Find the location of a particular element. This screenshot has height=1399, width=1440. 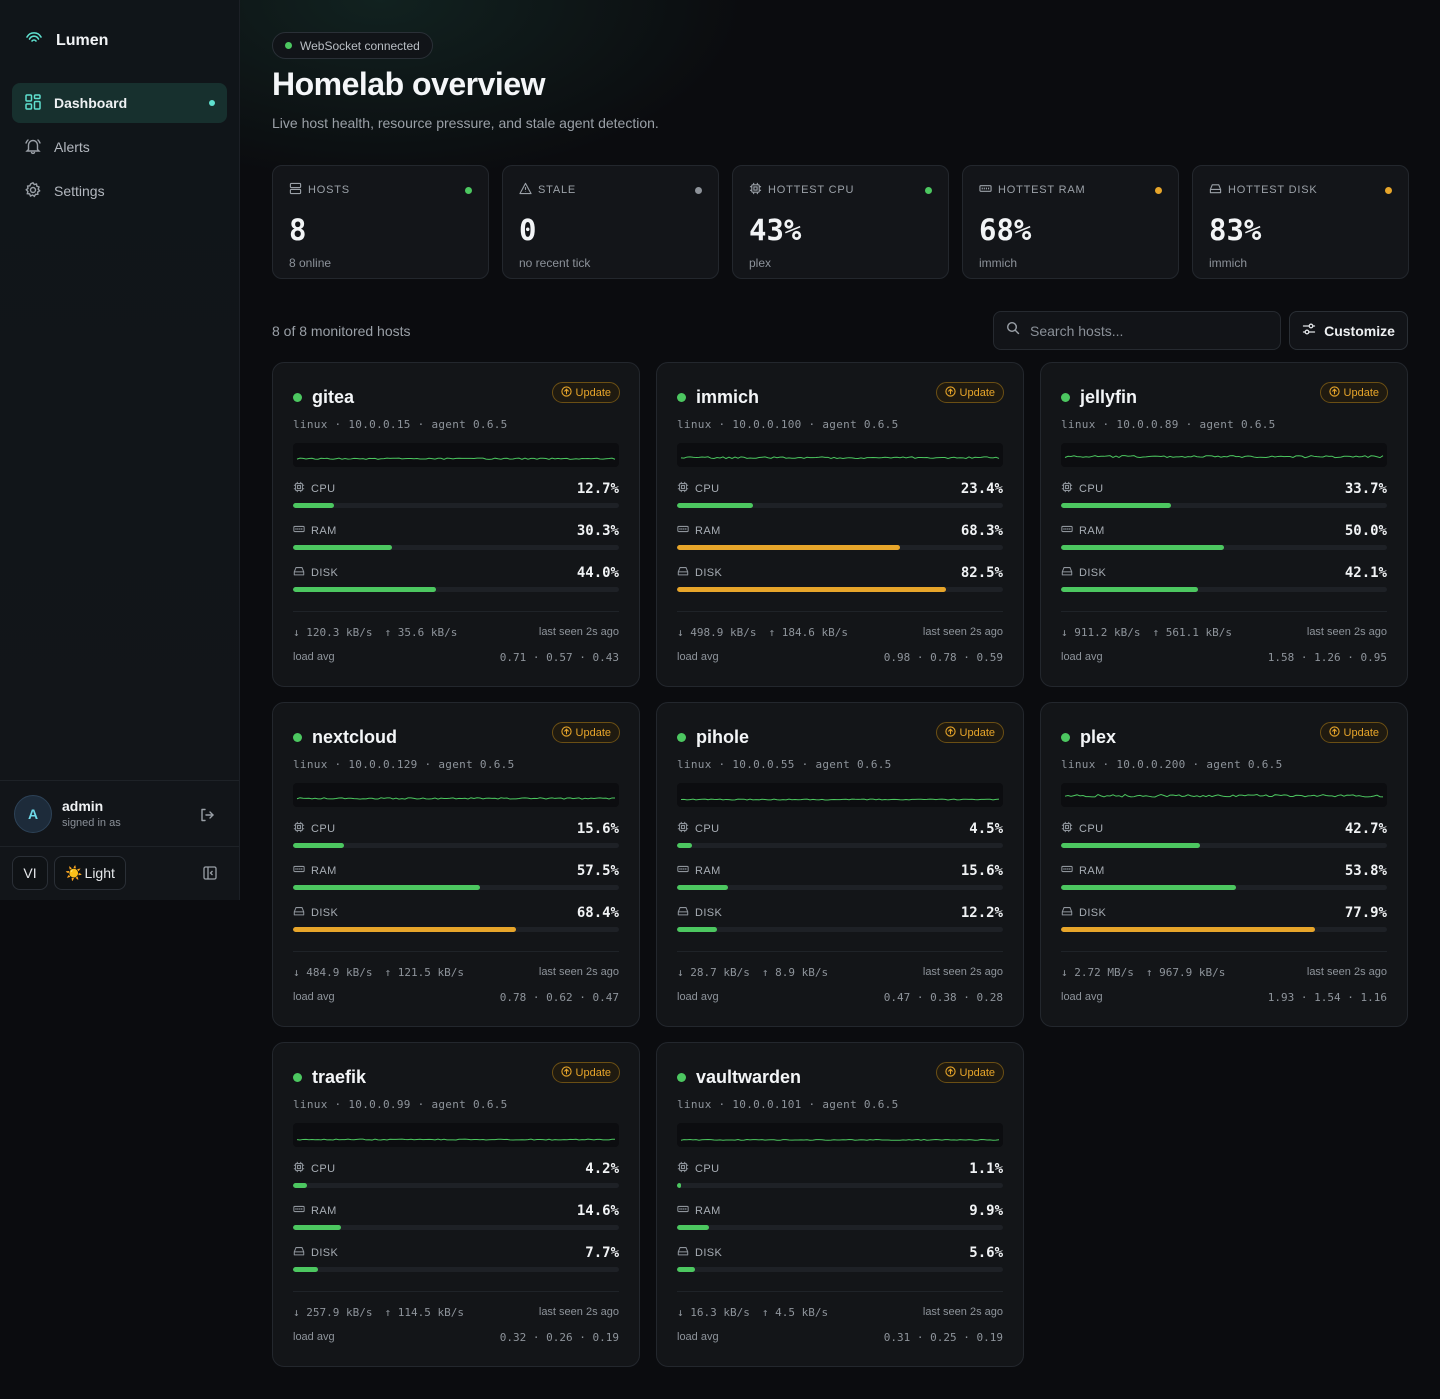

metric-cpu: CPU 23.4% is located at coordinates (840, 501).